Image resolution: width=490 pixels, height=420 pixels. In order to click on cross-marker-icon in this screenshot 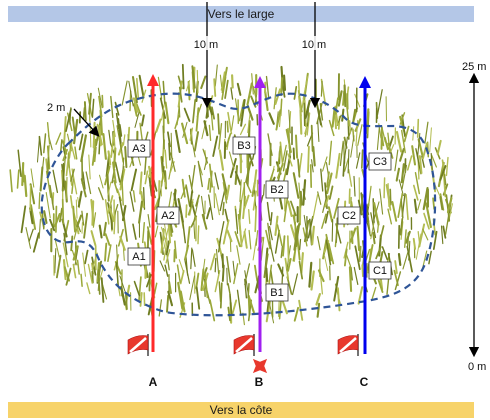, I will do `click(260, 366)`.